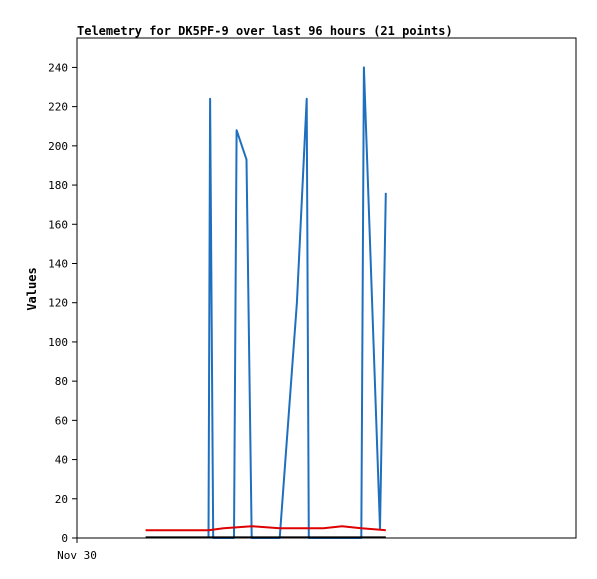 The height and width of the screenshot is (579, 597). I want to click on y-tick-label: 240, so click(58, 67).